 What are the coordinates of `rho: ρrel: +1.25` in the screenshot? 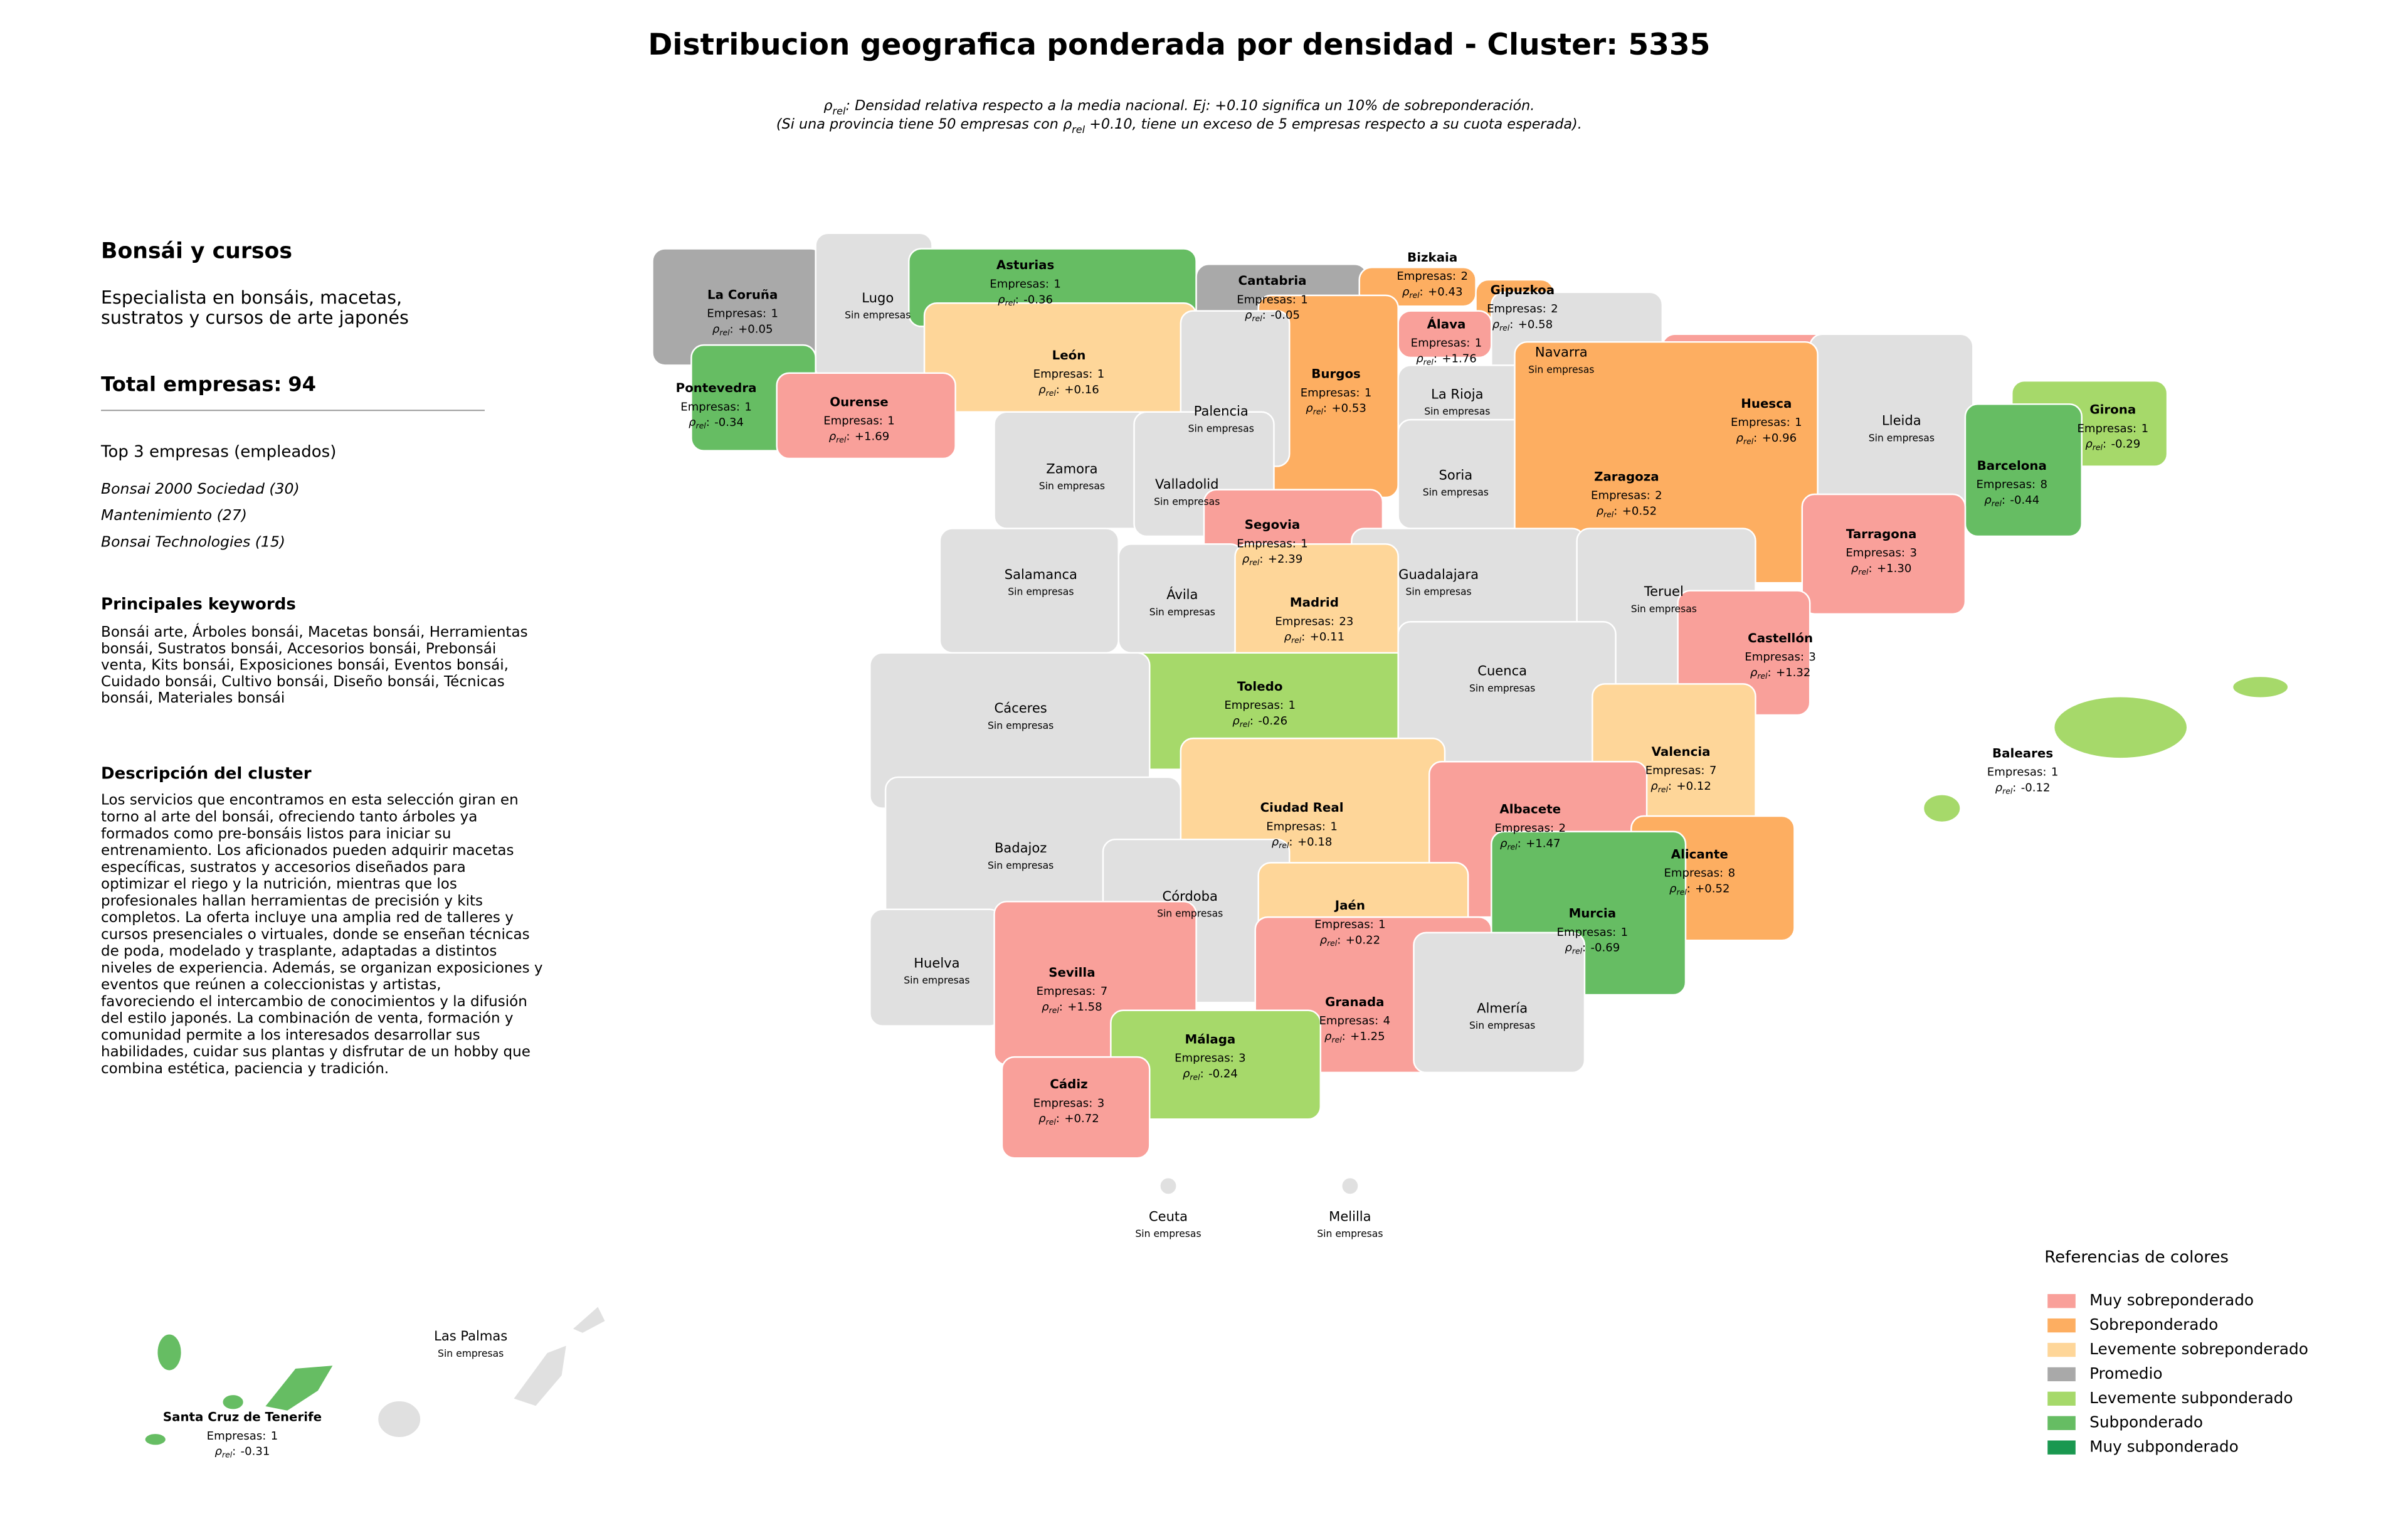 It's located at (1354, 1037).